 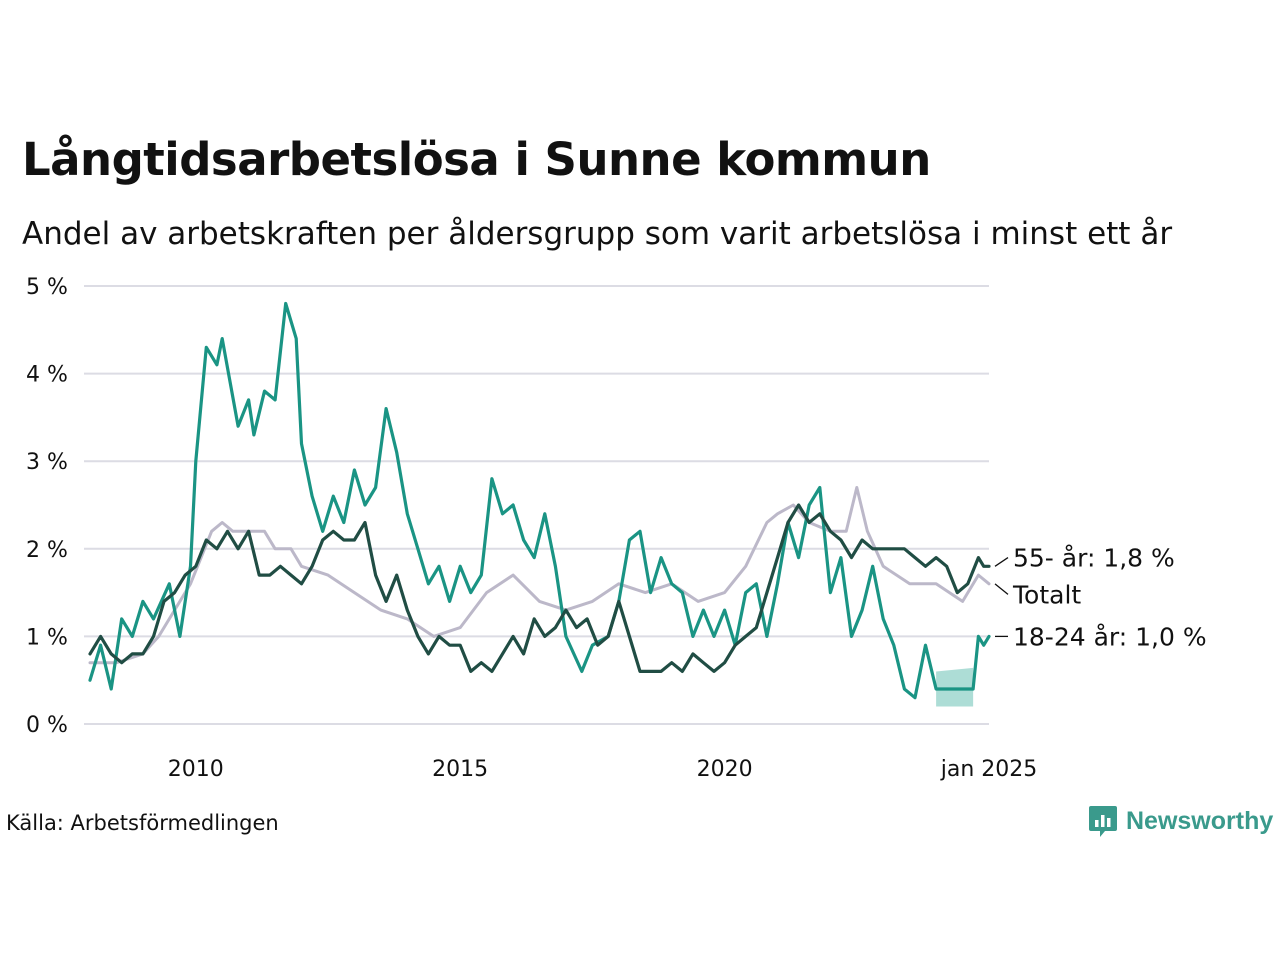 What do you see at coordinates (539, 588) in the screenshot?
I see `series-line-55-r` at bounding box center [539, 588].